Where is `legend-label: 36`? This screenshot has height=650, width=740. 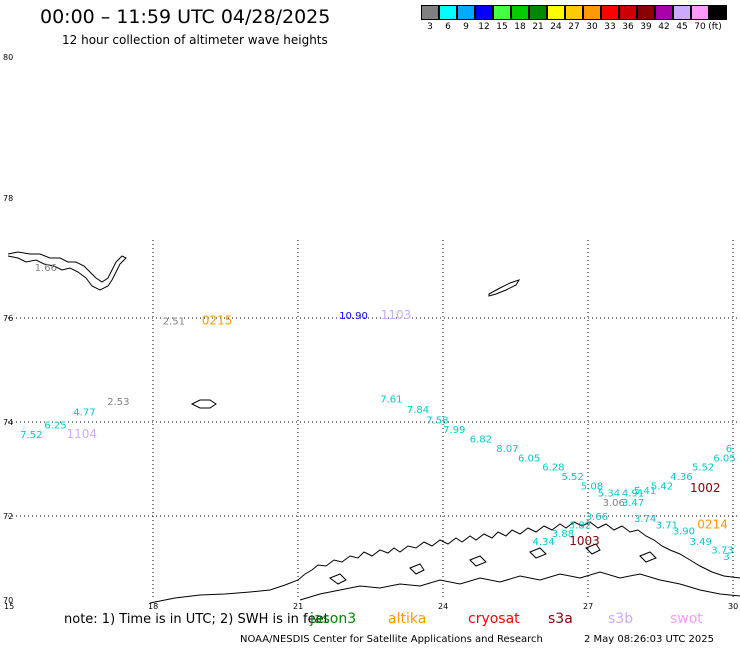 legend-label: 36 is located at coordinates (628, 27).